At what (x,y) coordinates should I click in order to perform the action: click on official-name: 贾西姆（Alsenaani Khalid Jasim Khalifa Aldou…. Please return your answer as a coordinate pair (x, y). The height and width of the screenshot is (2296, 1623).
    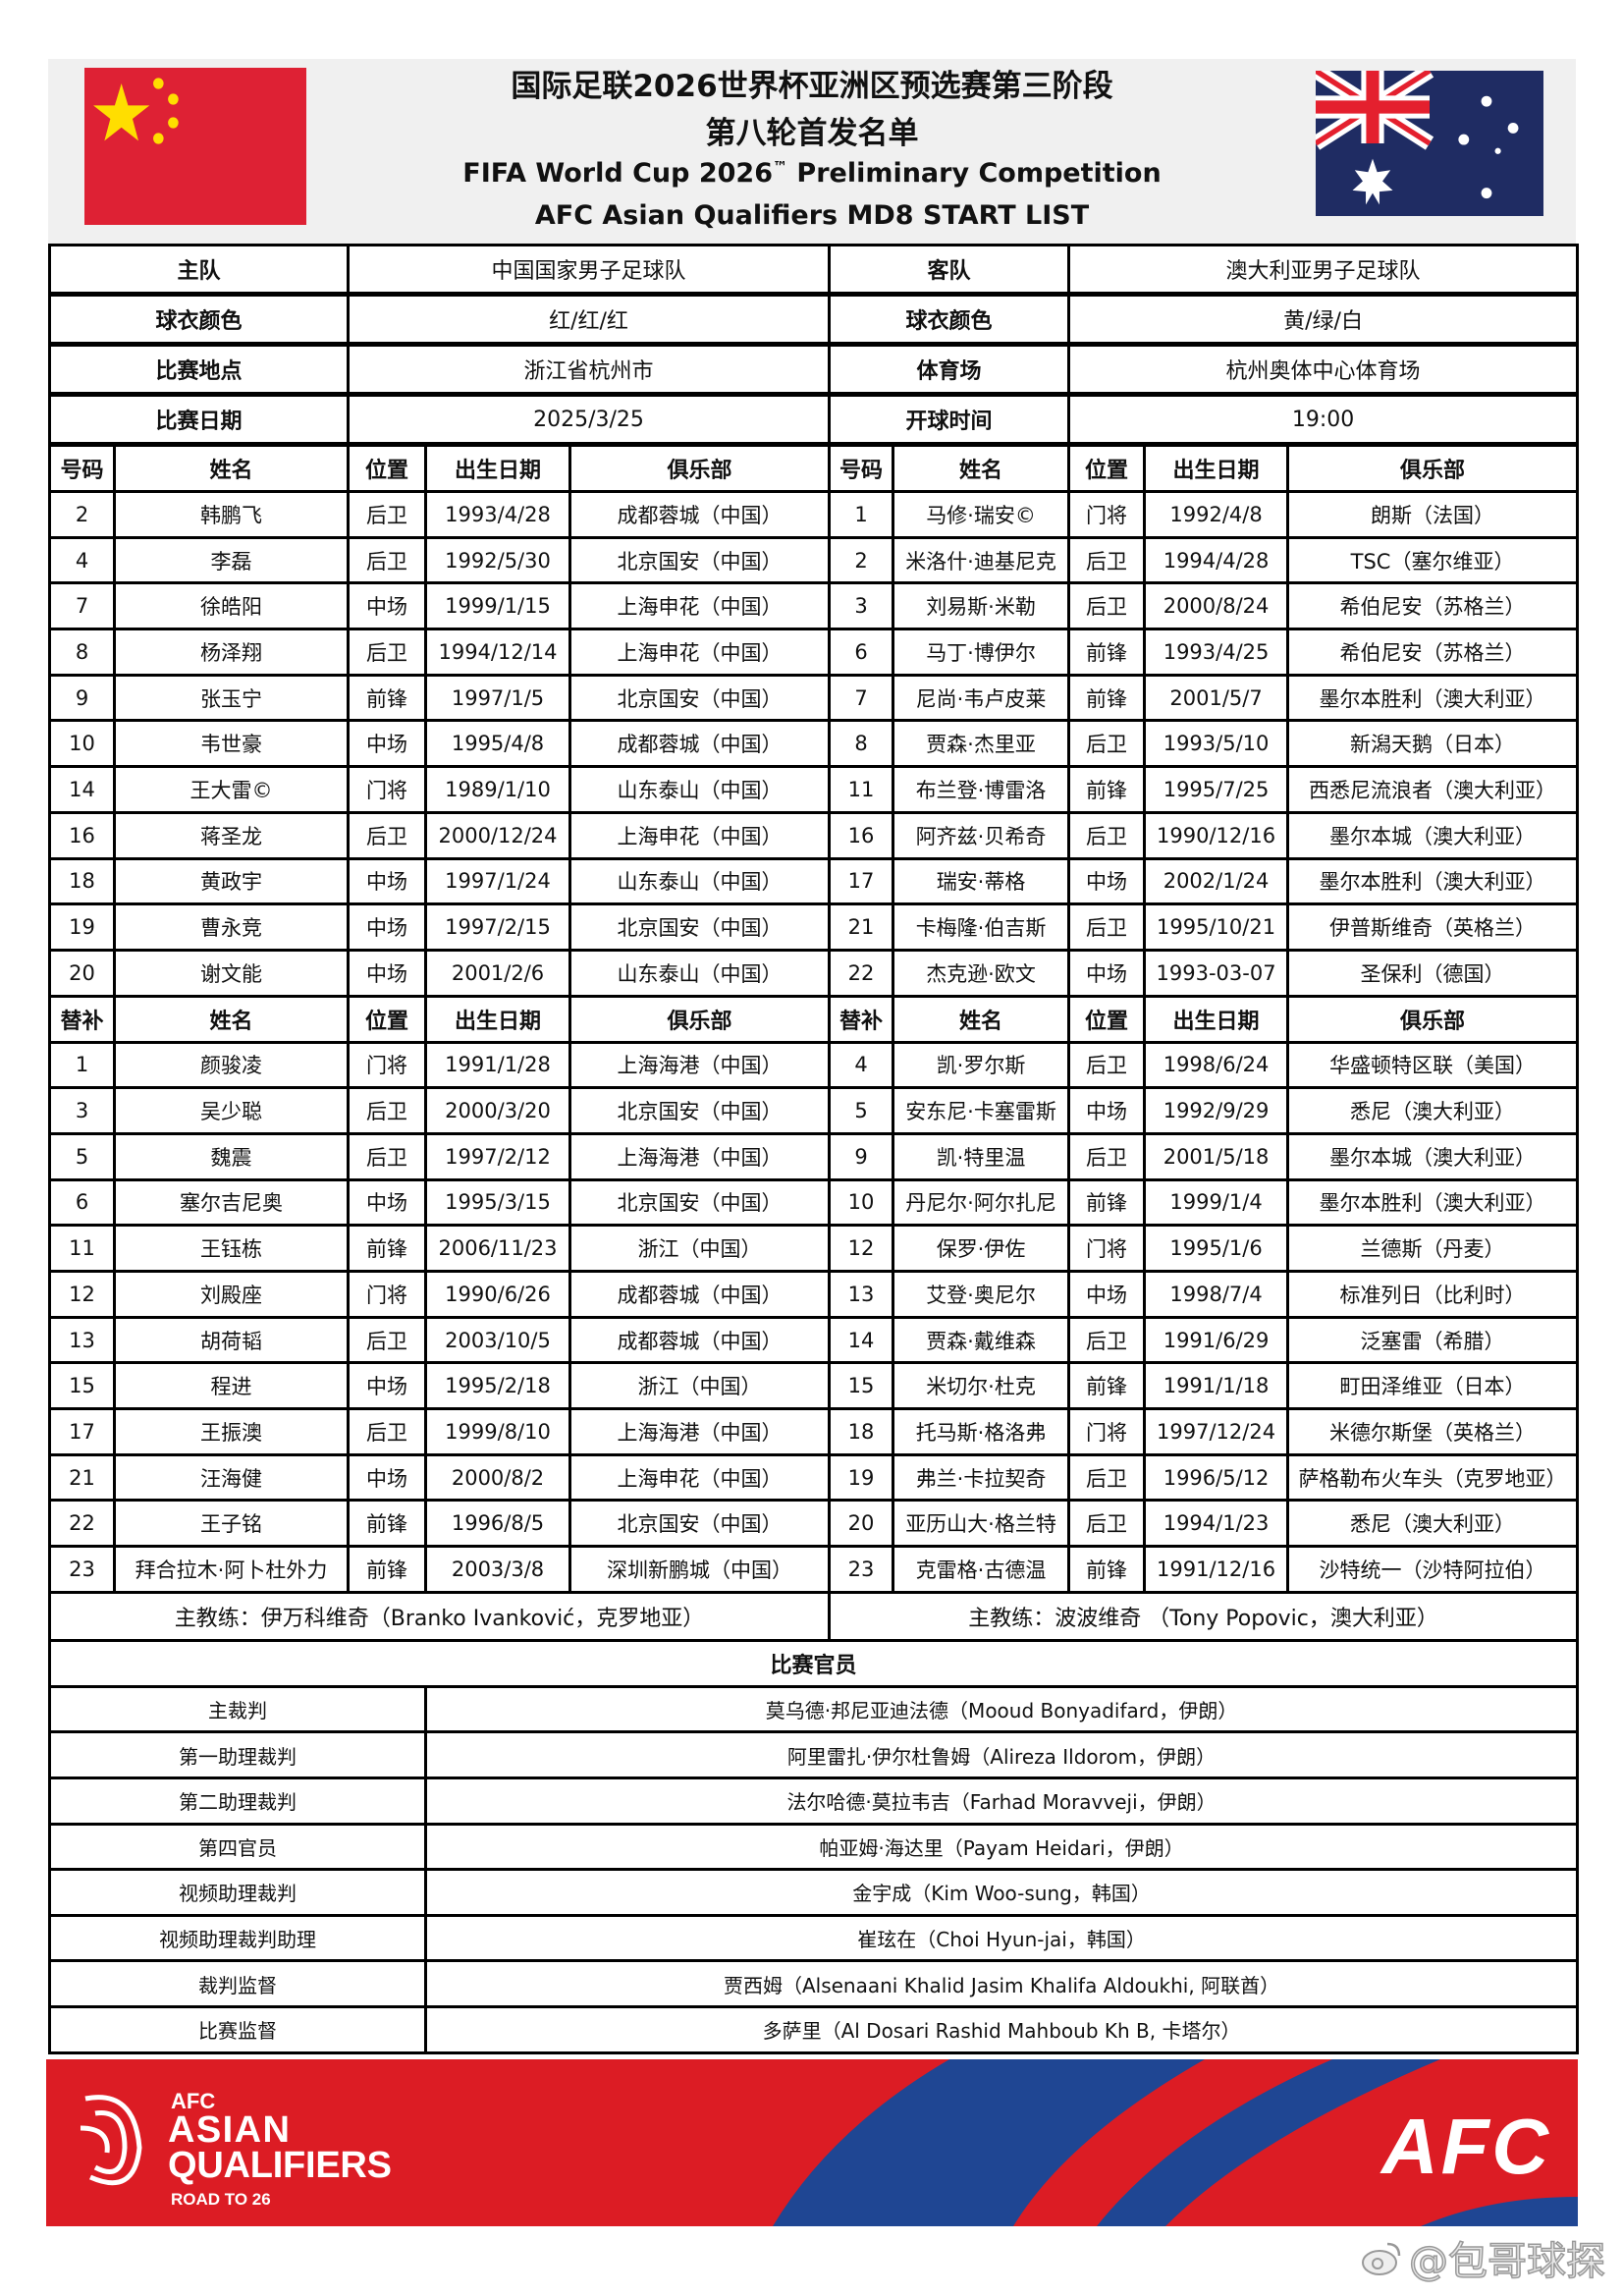
    Looking at the image, I should click on (1002, 1983).